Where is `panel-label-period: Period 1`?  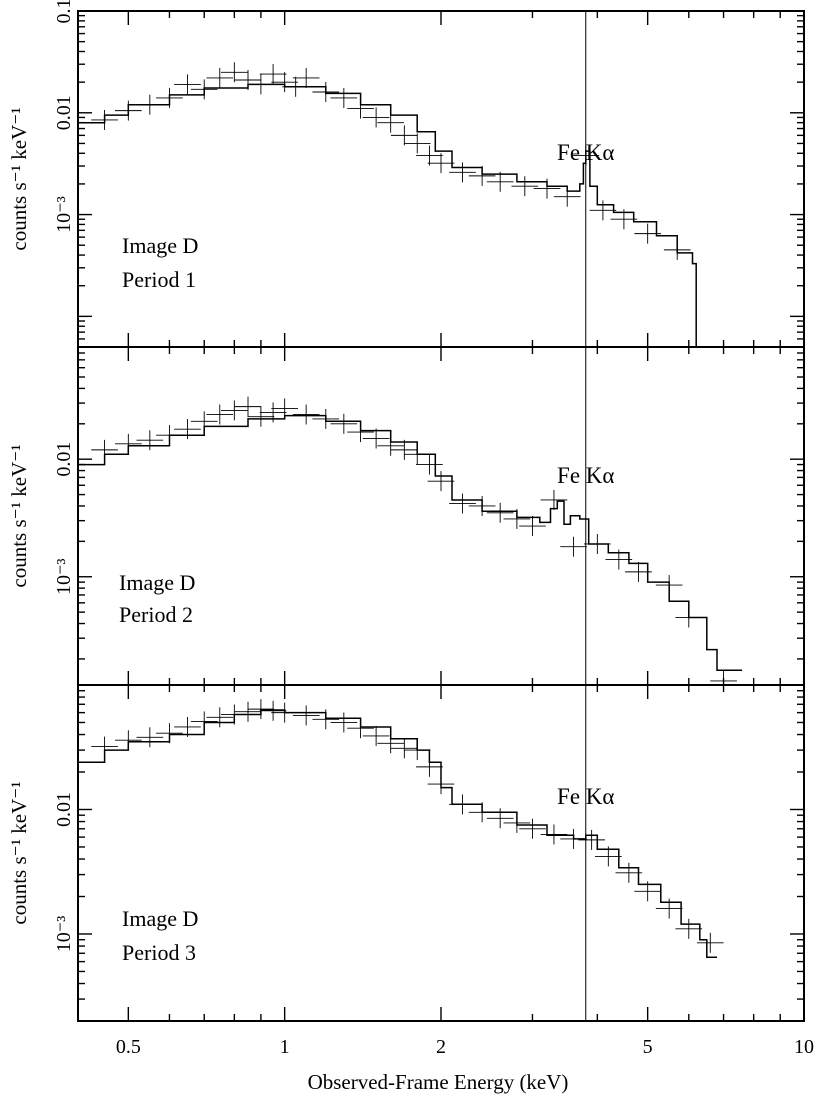
panel-label-period: Period 1 is located at coordinates (159, 279).